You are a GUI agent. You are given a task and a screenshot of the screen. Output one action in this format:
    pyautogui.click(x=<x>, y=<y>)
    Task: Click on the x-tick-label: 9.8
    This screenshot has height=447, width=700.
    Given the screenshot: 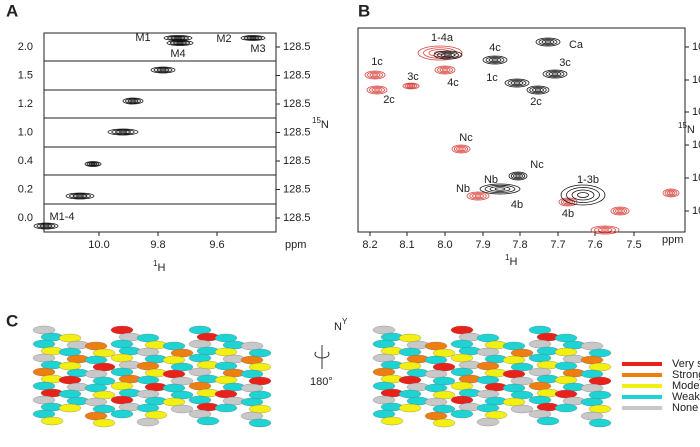 What is the action you would take?
    pyautogui.click(x=157, y=245)
    